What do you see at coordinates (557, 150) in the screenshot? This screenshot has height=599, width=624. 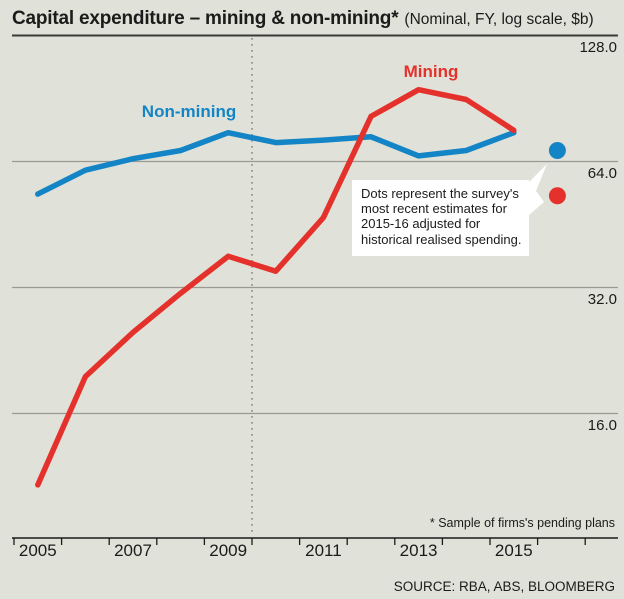 I see `non-mining-estimate-dot` at bounding box center [557, 150].